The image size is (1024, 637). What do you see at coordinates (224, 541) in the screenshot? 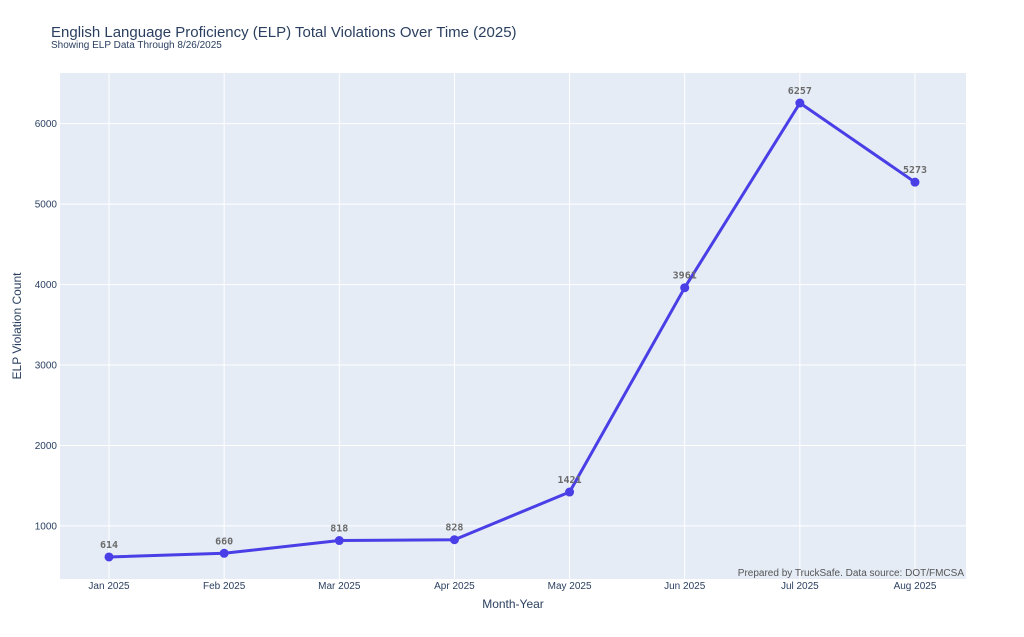
I see `data-label: 660` at bounding box center [224, 541].